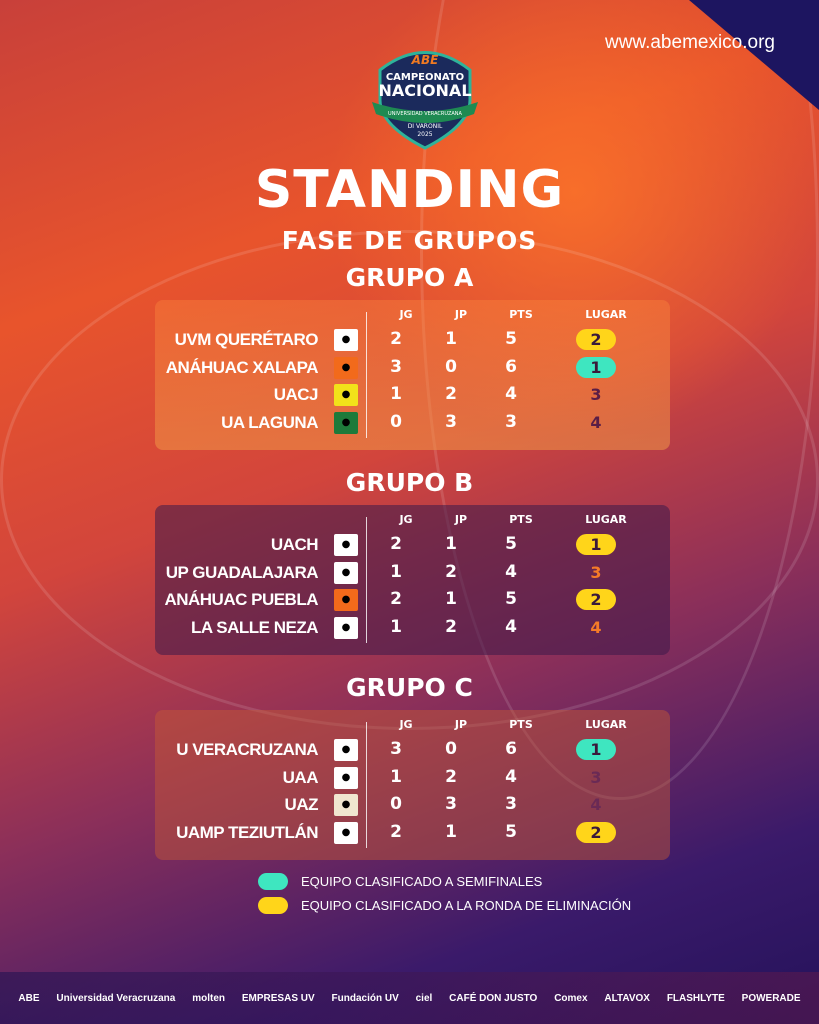  What do you see at coordinates (412, 628) in the screenshot?
I see `table-row: LA SALLE NEZA ● 1 2 4 4` at bounding box center [412, 628].